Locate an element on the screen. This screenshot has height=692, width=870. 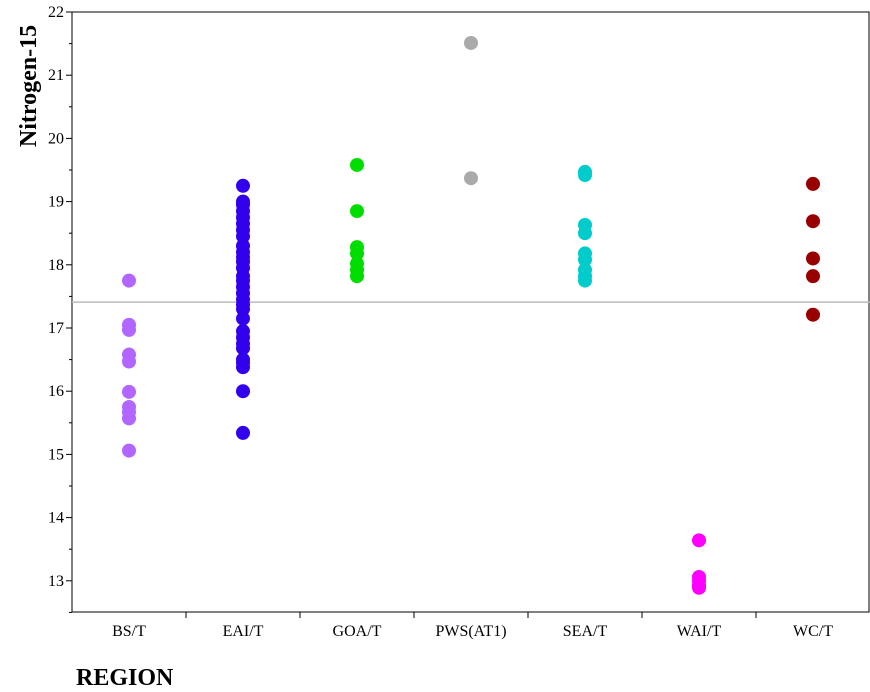
x-tick-label: BS/T is located at coordinates (129, 631).